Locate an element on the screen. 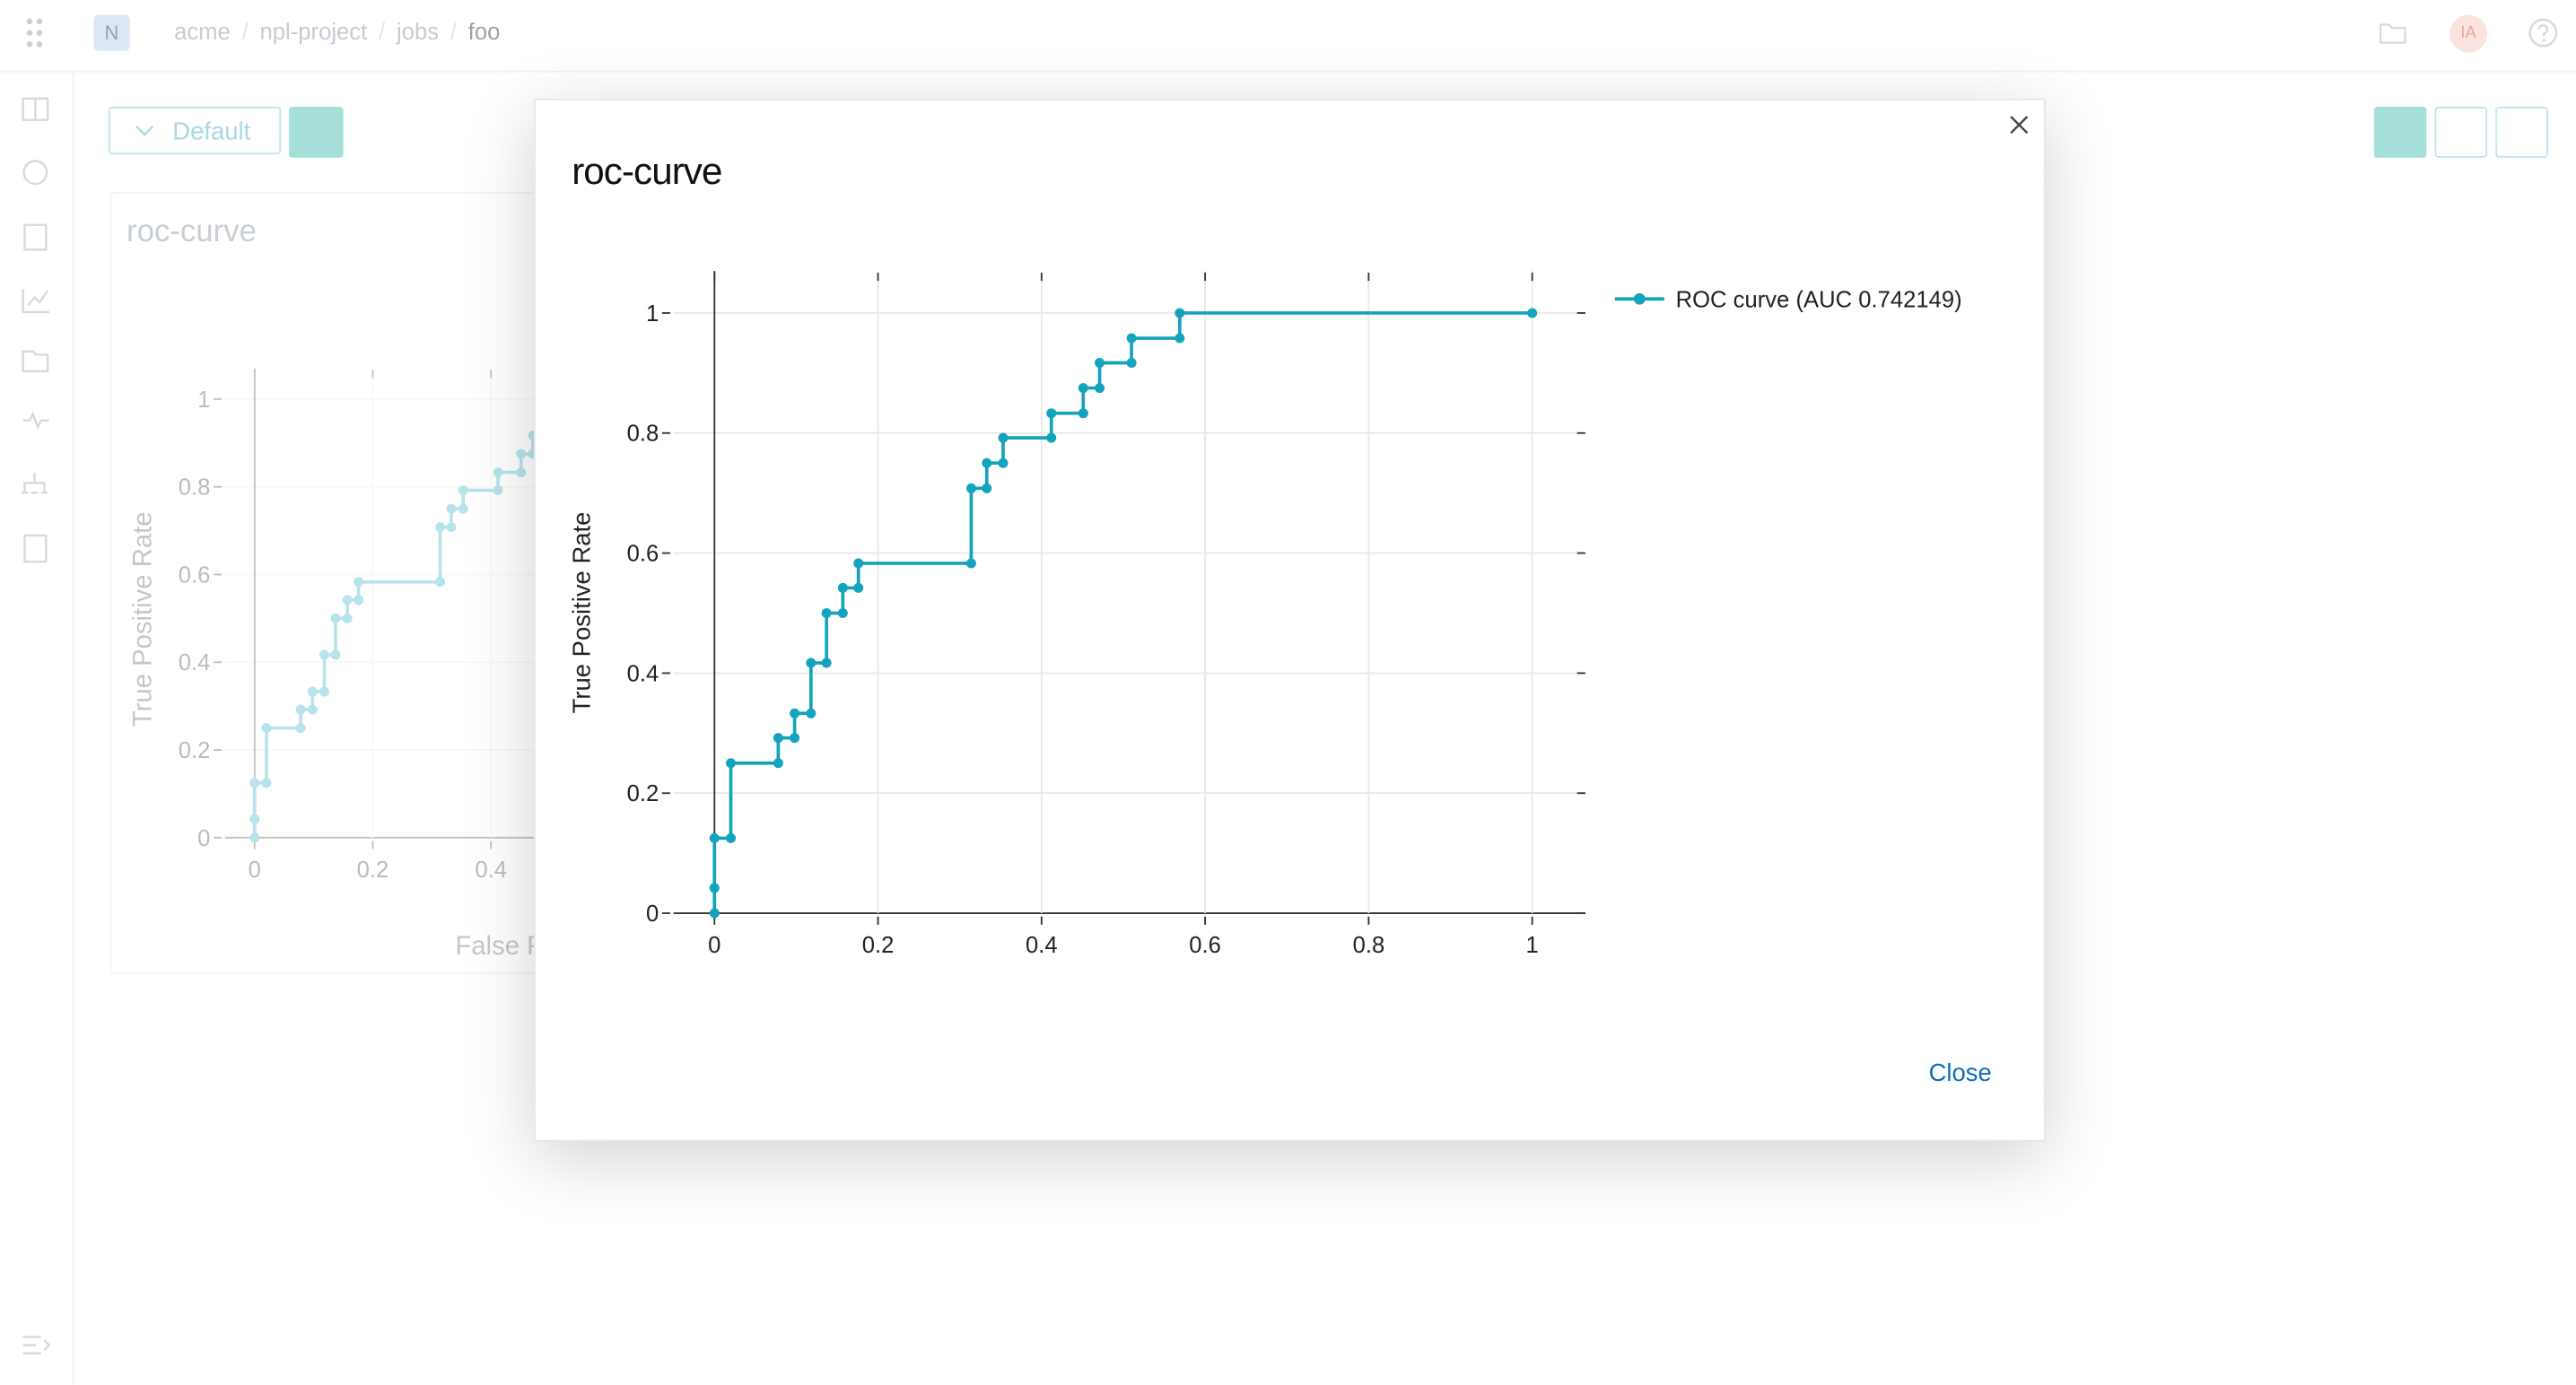  y-tick-label: 0.4 is located at coordinates (643, 673).